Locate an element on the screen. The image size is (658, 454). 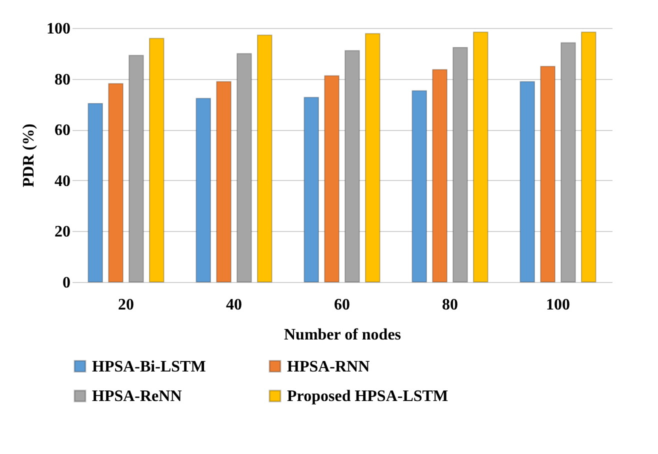
y-tick-label: 40 is located at coordinates (62, 181).